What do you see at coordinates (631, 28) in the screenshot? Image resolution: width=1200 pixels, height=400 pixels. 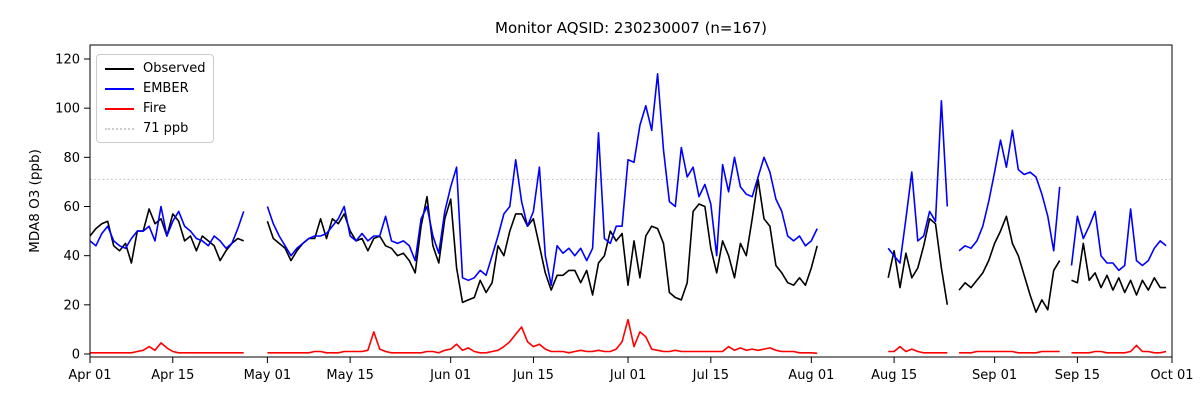 I see `chart-title: Monitor AQSID: 230230007 (n=167)` at bounding box center [631, 28].